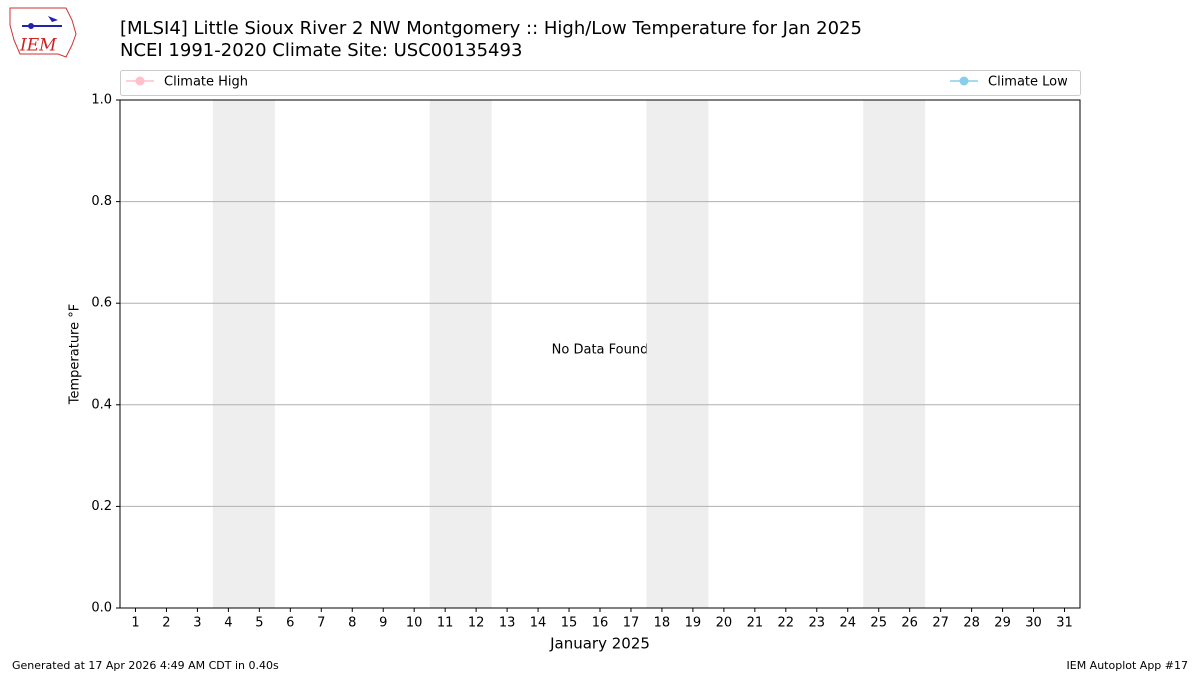 The height and width of the screenshot is (675, 1200). What do you see at coordinates (135, 623) in the screenshot?
I see `x-tick-label: 1` at bounding box center [135, 623].